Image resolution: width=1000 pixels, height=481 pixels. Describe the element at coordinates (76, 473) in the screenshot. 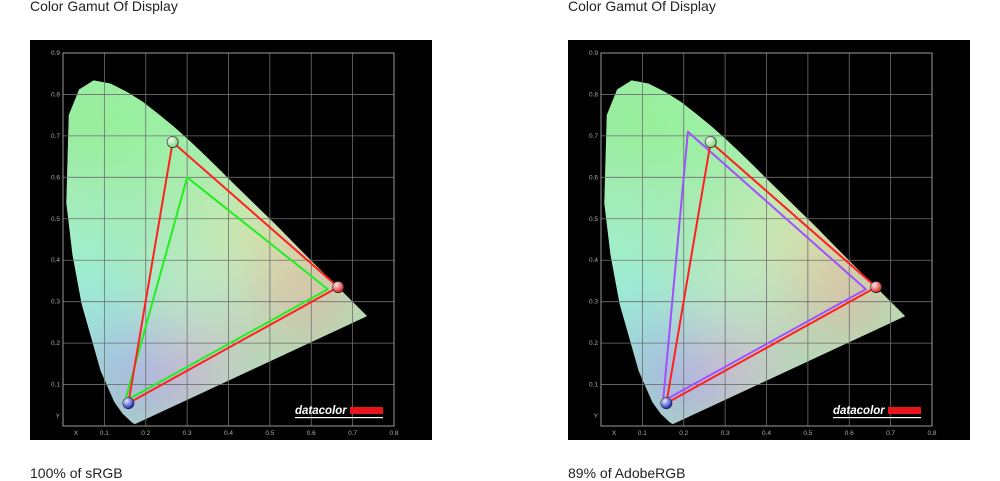

I see `gamut-coverage-caption: 100% of sRGB` at that location.